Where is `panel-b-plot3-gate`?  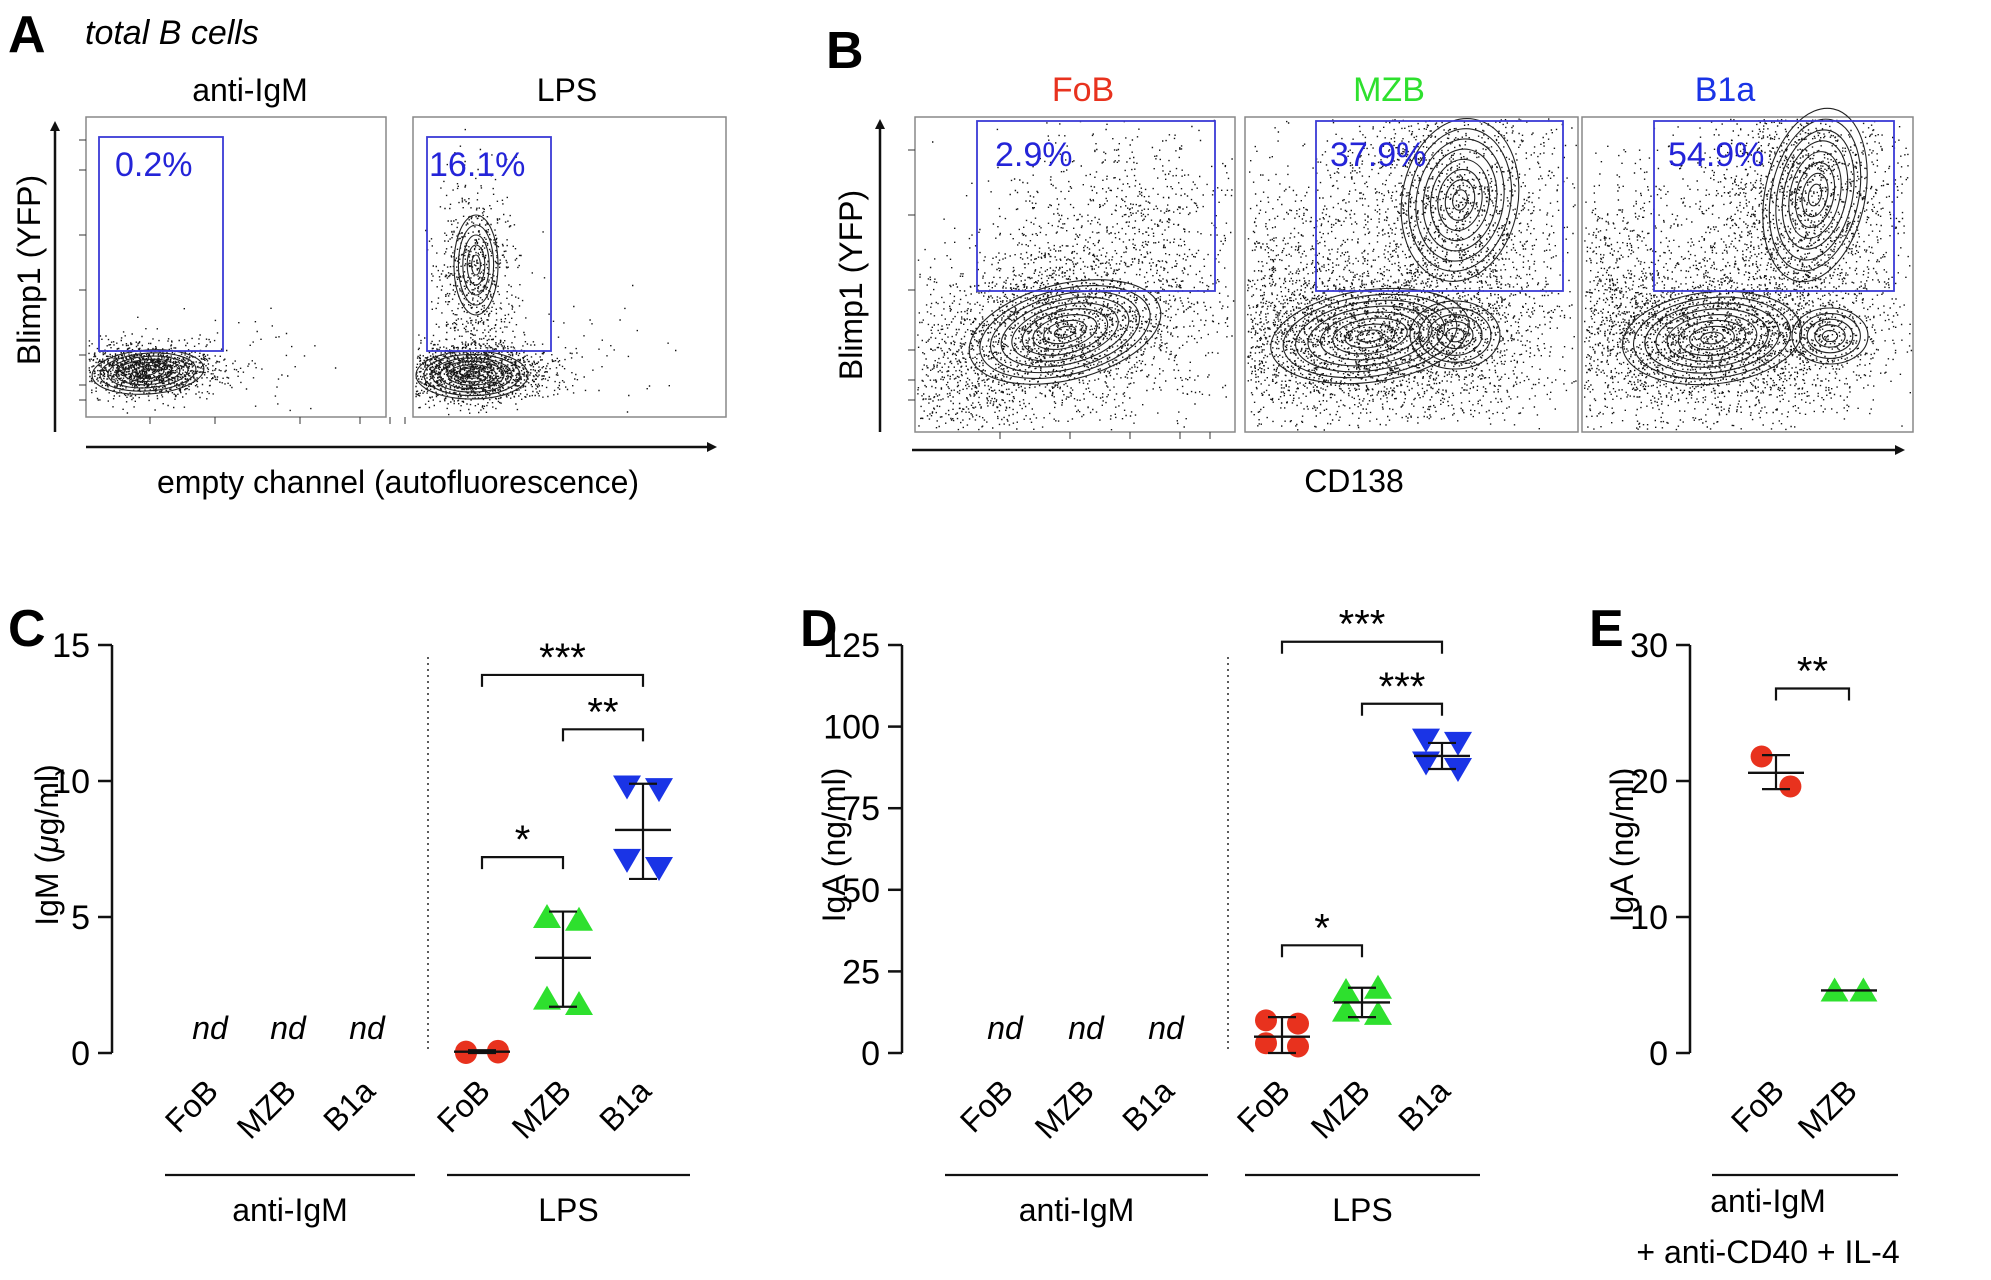 panel-b-plot3-gate is located at coordinates (1774, 206).